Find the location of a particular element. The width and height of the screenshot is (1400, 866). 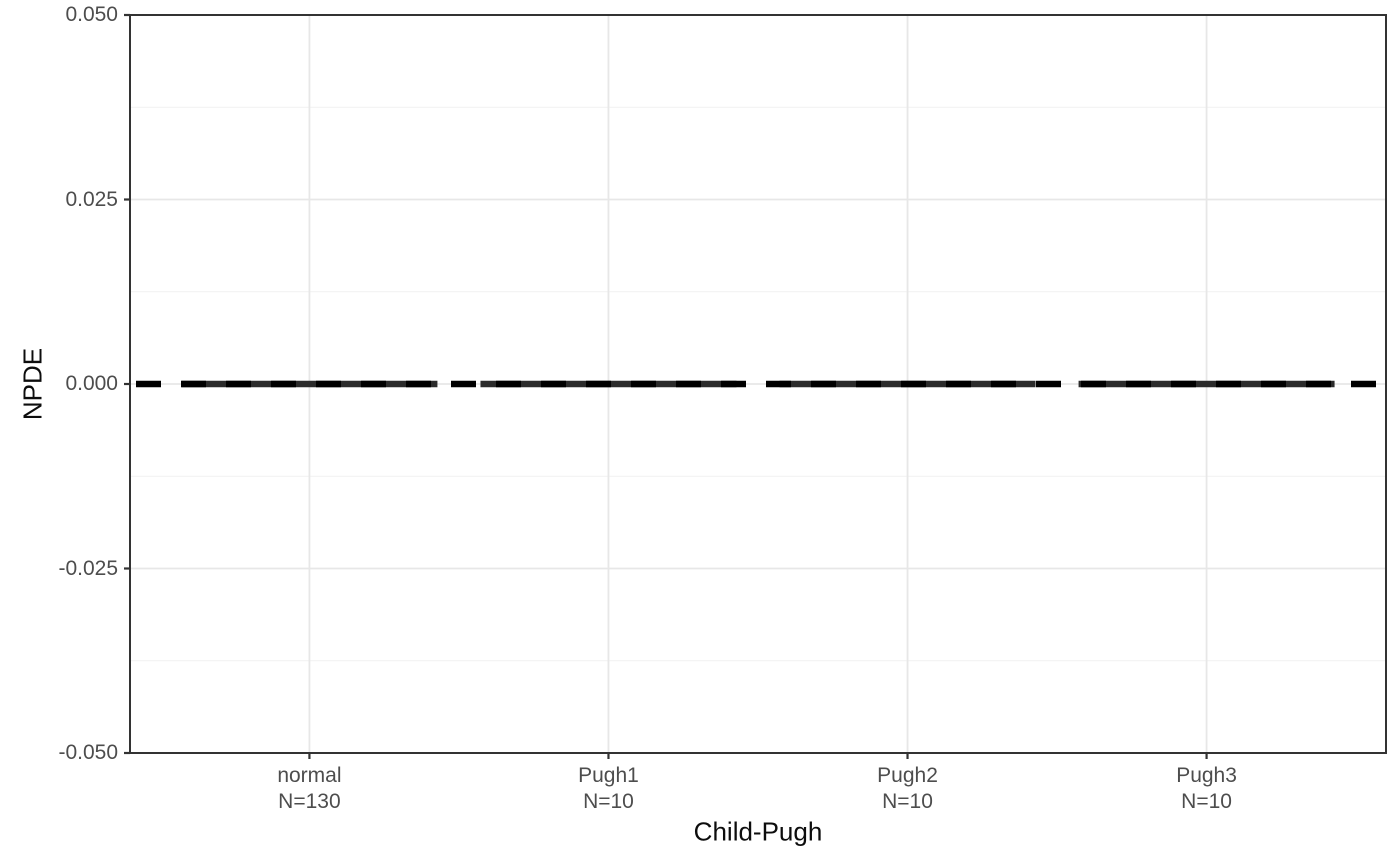

x-tick-count: N=130 is located at coordinates (309, 801).